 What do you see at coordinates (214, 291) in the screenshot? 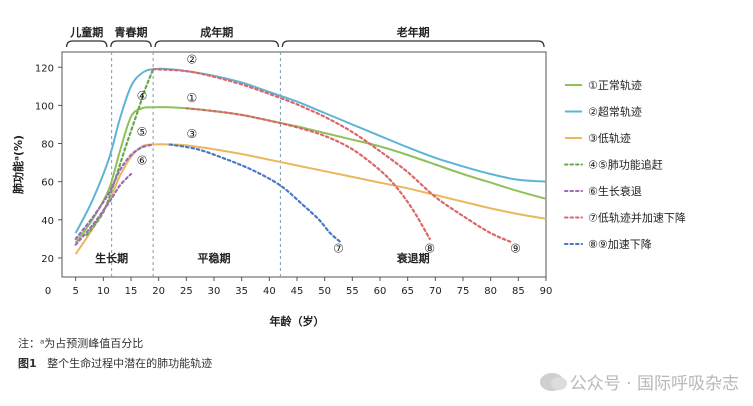
I see `x-tick-label-6: 30` at bounding box center [214, 291].